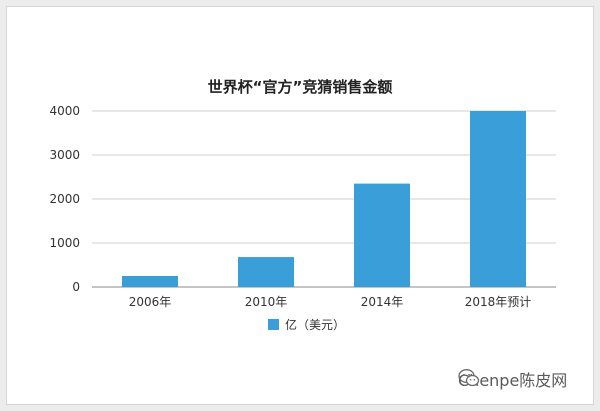 The image size is (600, 411). Describe the element at coordinates (469, 378) in the screenshot. I see `wechat-icon` at that location.